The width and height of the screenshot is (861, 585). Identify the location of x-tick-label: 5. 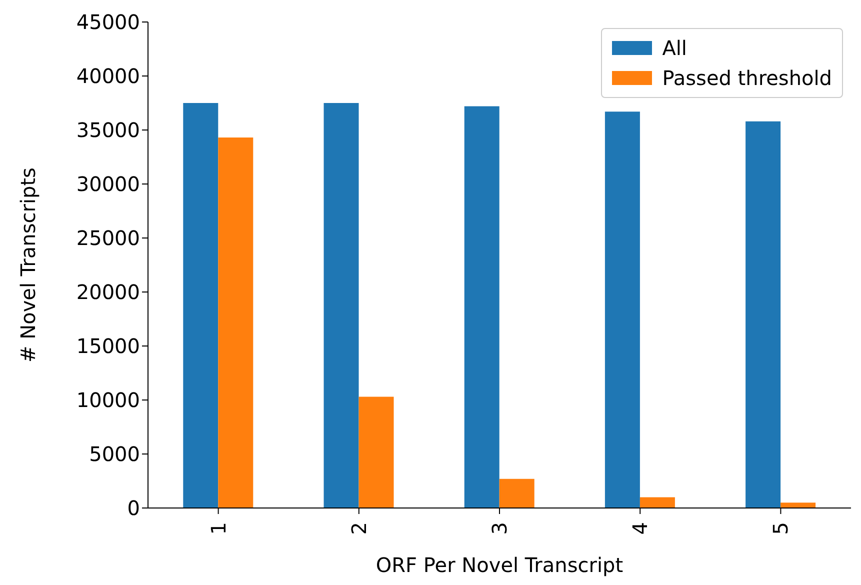
(780, 528).